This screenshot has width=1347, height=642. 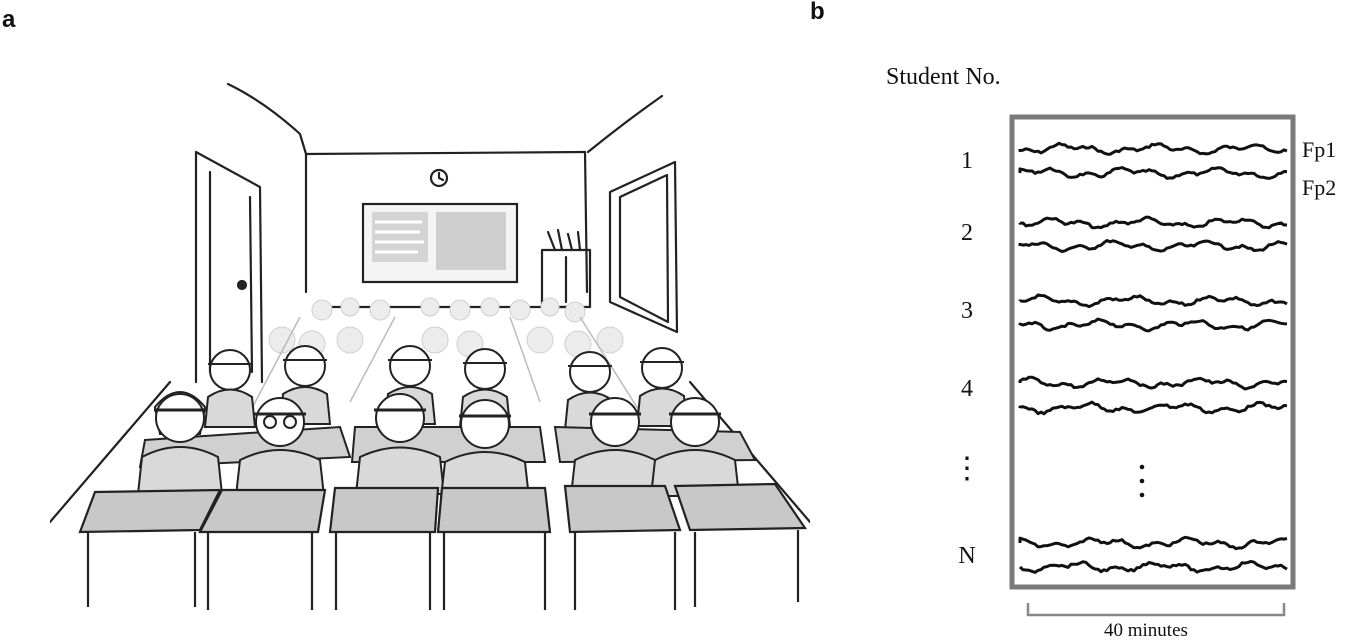 I want to click on duration-label: 40 minutes, so click(x=1146, y=630).